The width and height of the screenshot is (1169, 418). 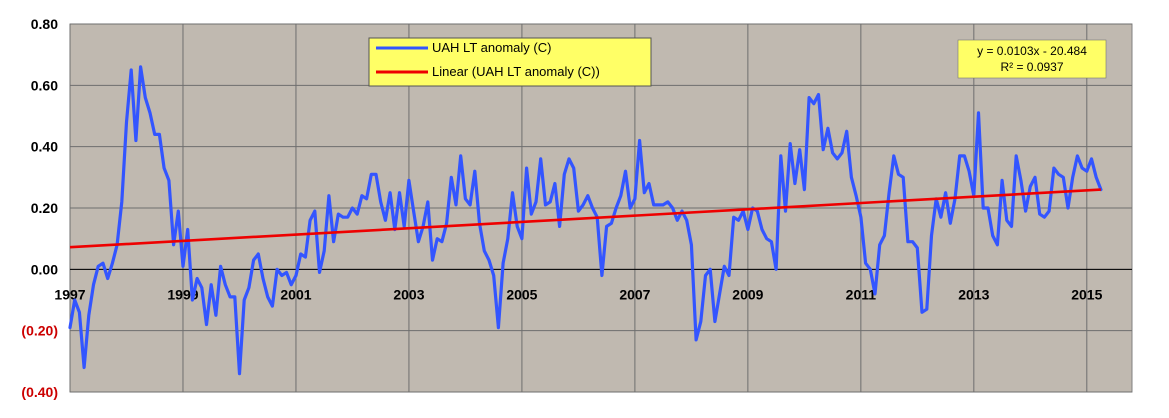 What do you see at coordinates (1086, 294) in the screenshot?
I see `x-tick-label: 2015` at bounding box center [1086, 294].